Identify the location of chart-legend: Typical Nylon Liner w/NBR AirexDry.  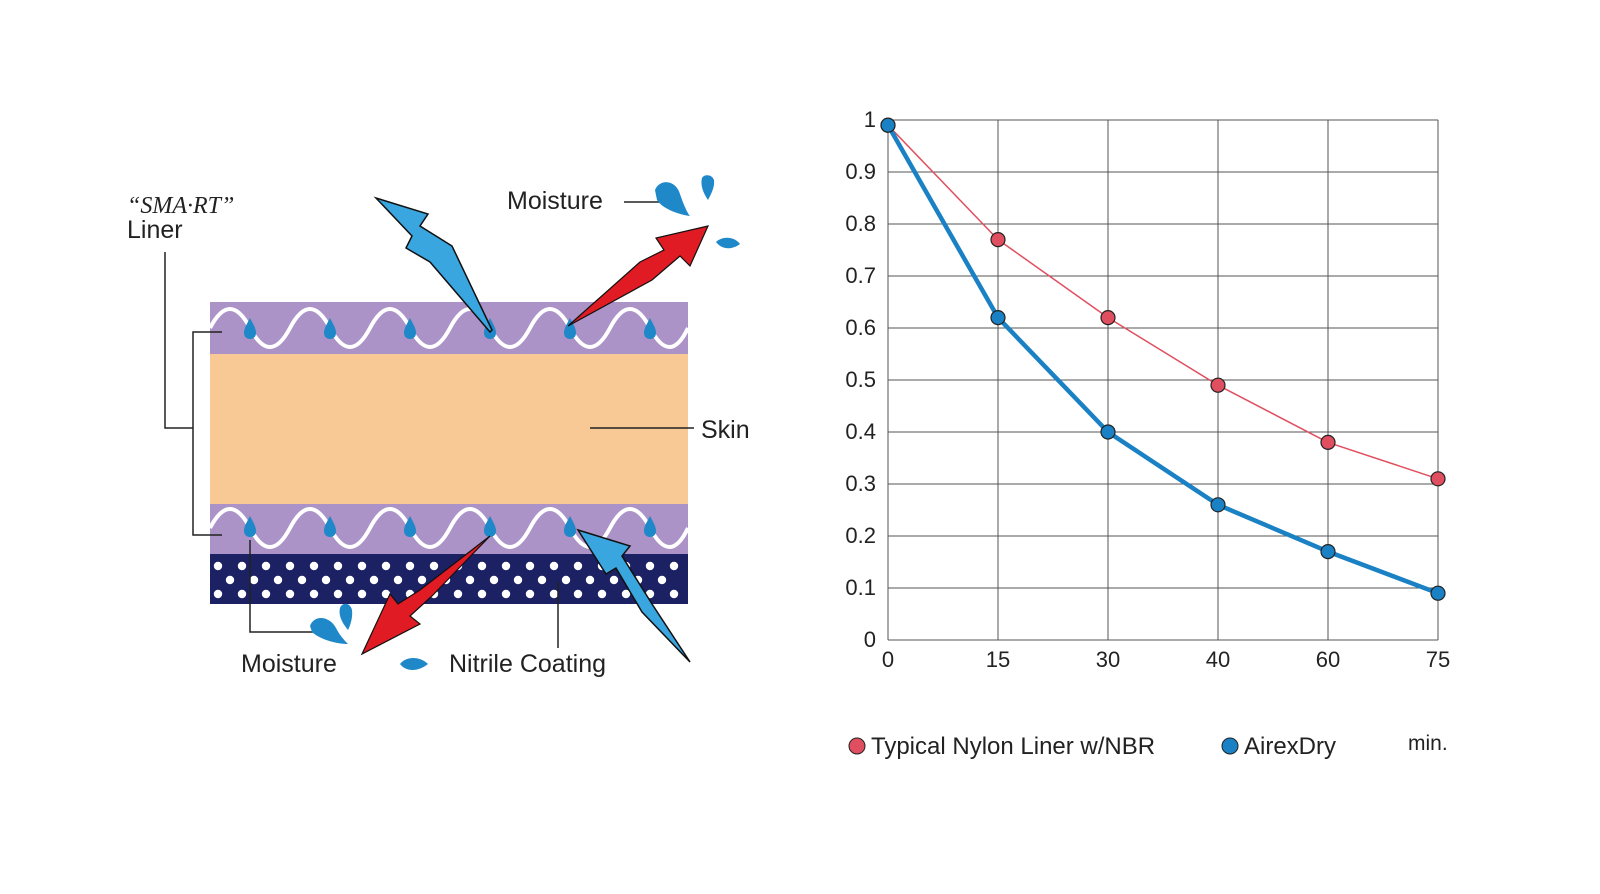
(1092, 746).